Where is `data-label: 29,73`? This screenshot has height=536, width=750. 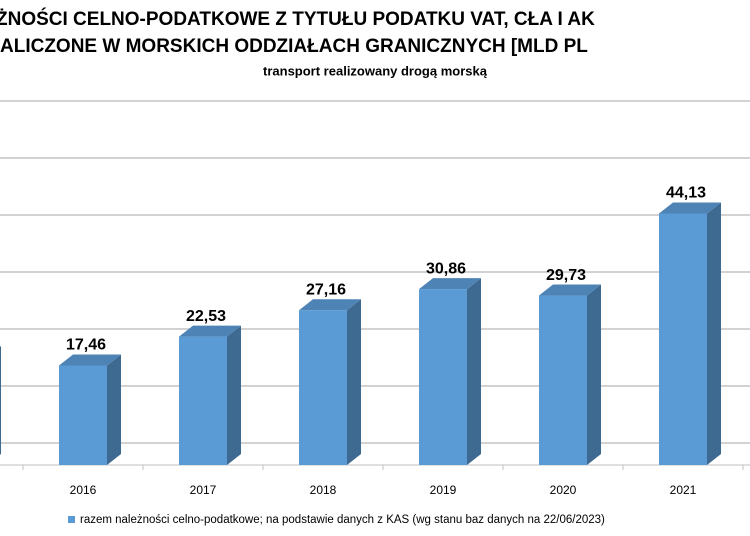
data-label: 29,73 is located at coordinates (566, 275).